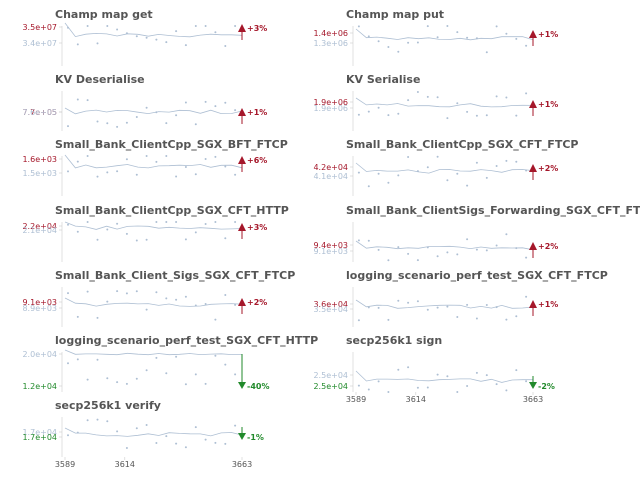  What do you see at coordinates (330, 304) in the screenshot?
I see `y-tick-label: 3.6e+04` at bounding box center [330, 304].